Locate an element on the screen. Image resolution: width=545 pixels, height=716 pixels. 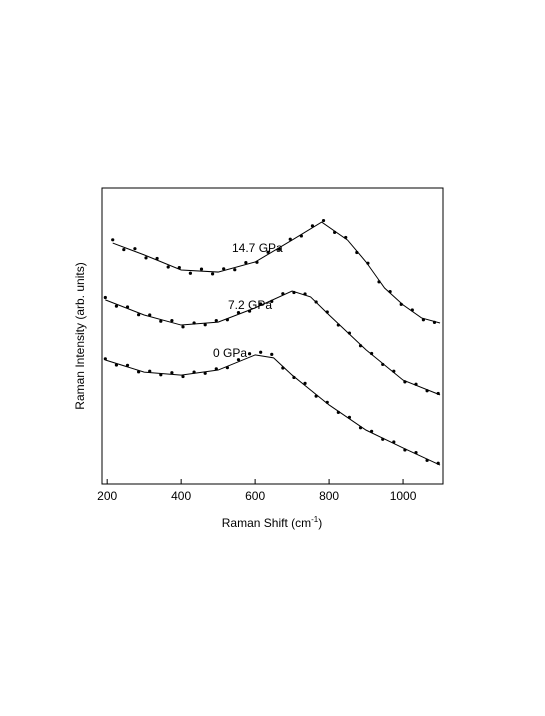
x-tick-label: 400 is located at coordinates (181, 496).